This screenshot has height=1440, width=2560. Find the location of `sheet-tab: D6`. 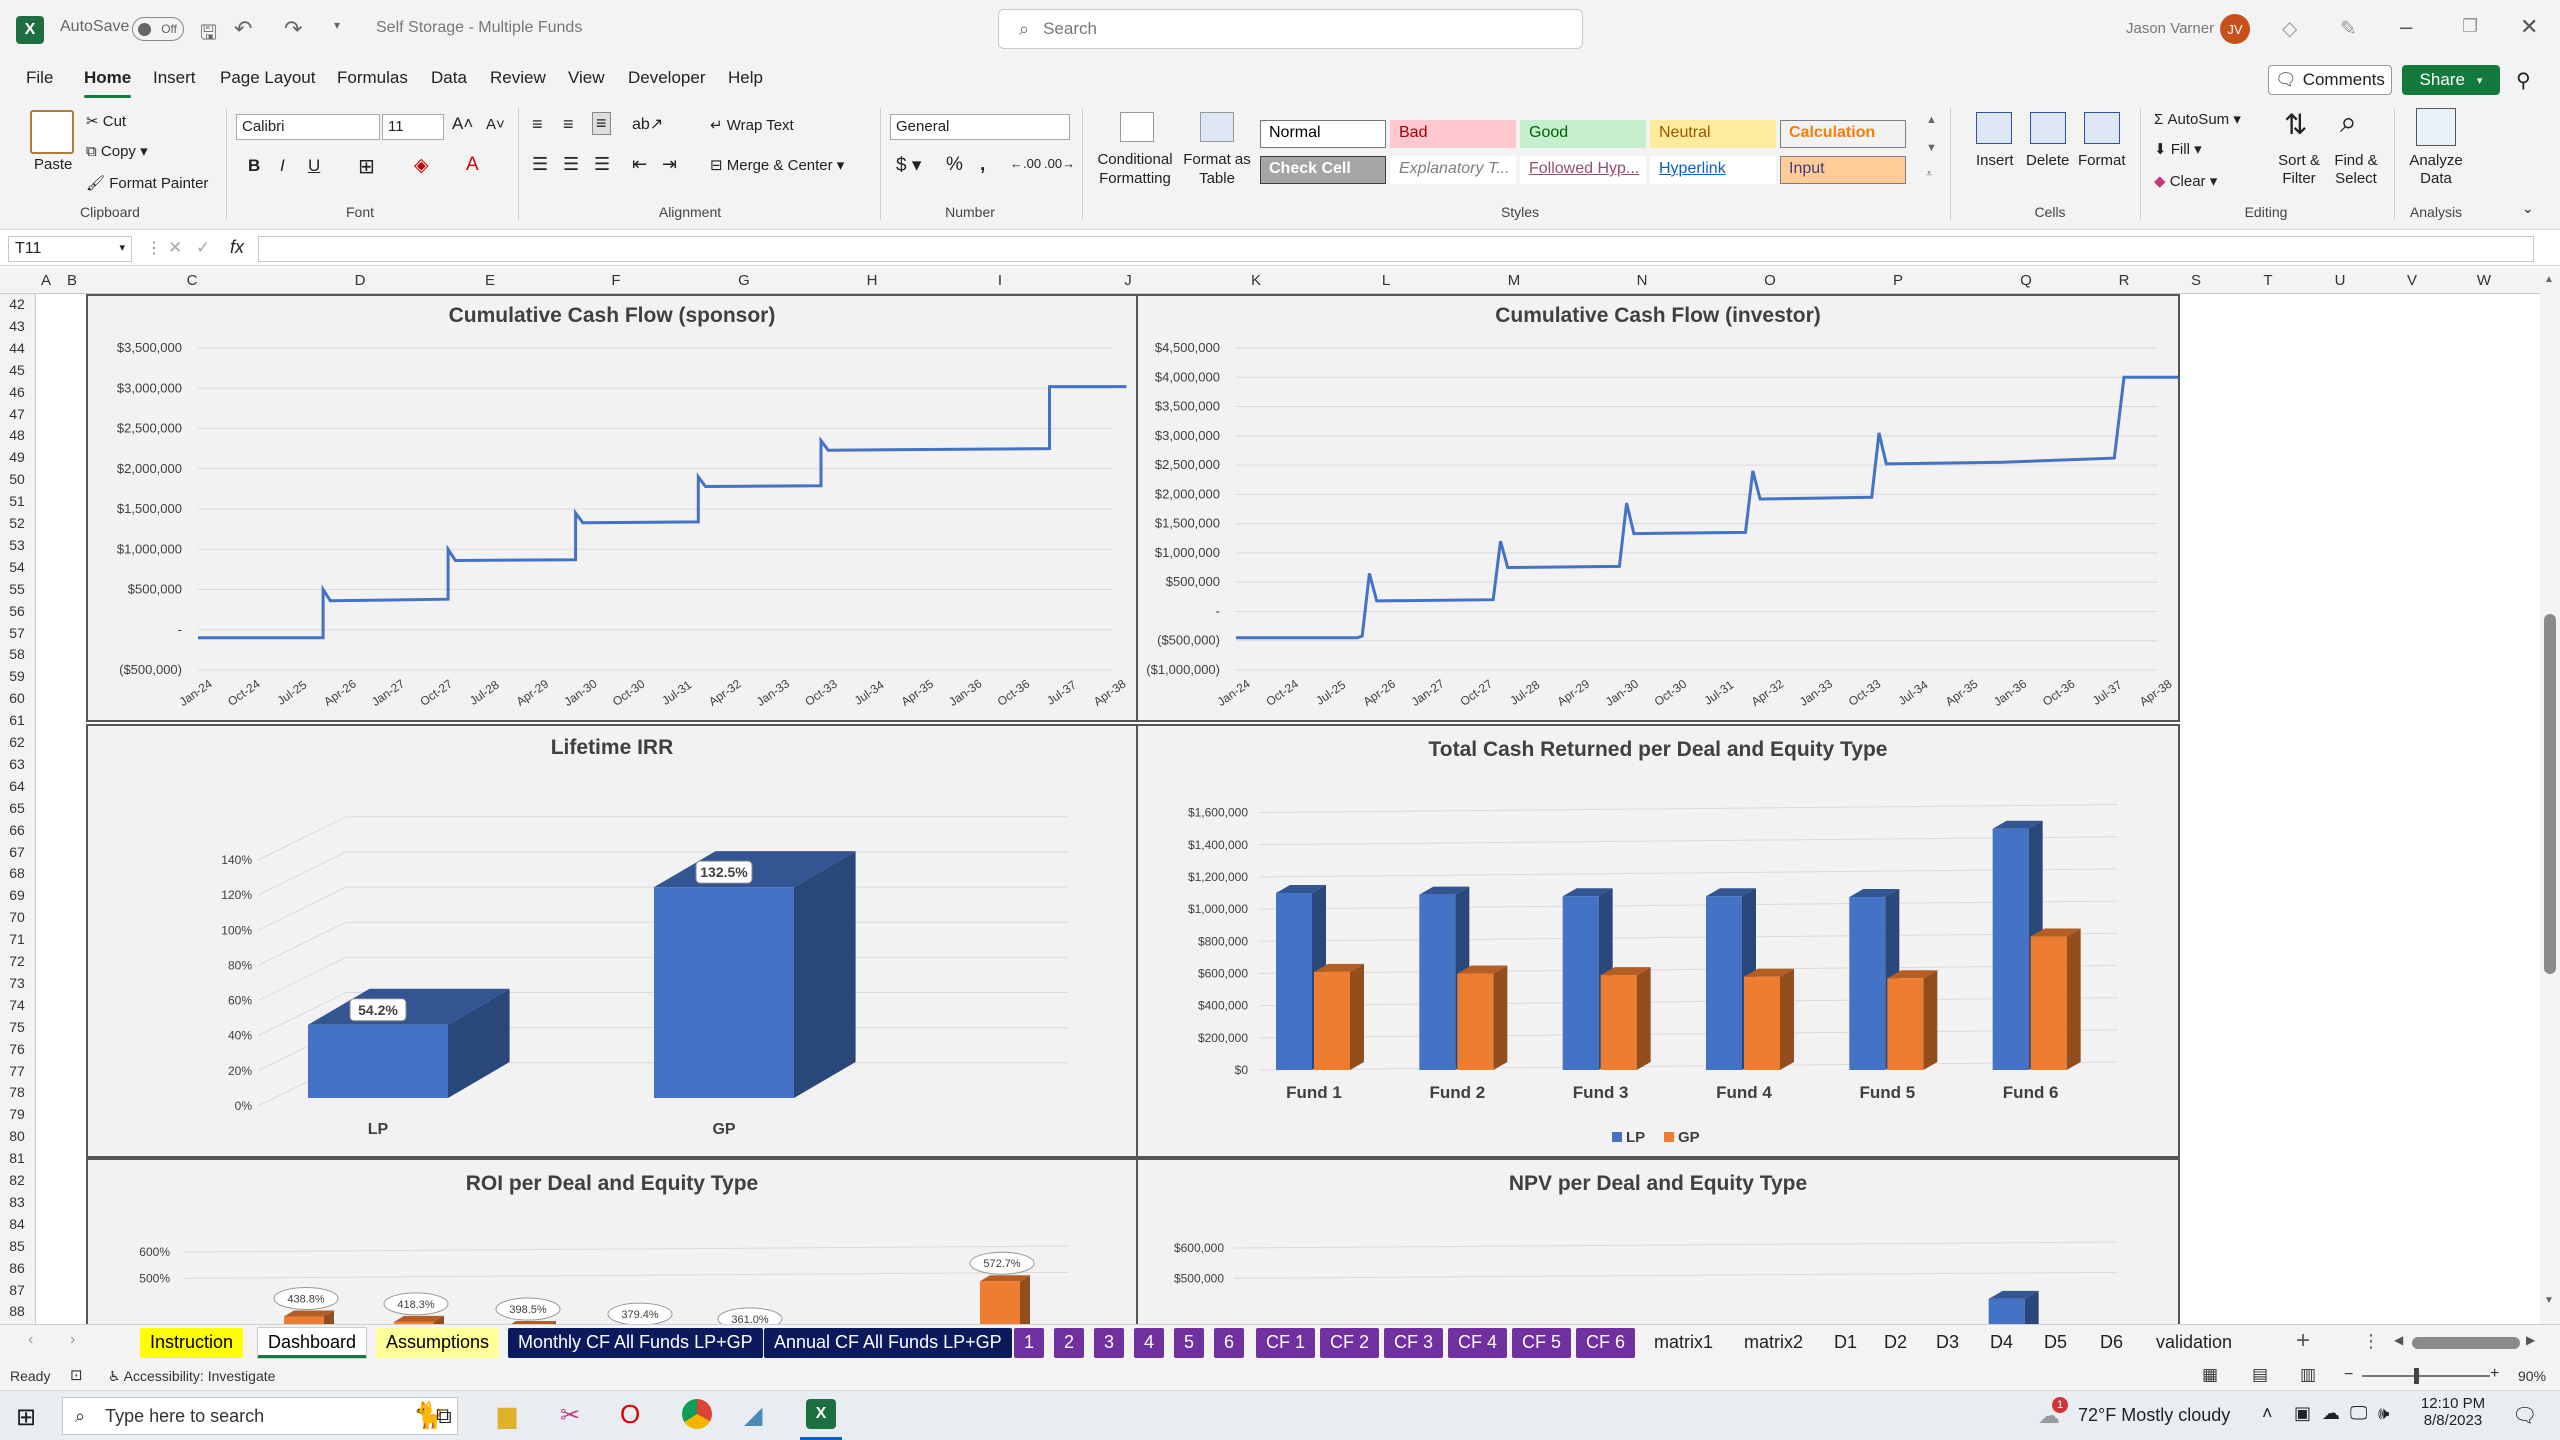

sheet-tab: D6 is located at coordinates (2112, 1342).